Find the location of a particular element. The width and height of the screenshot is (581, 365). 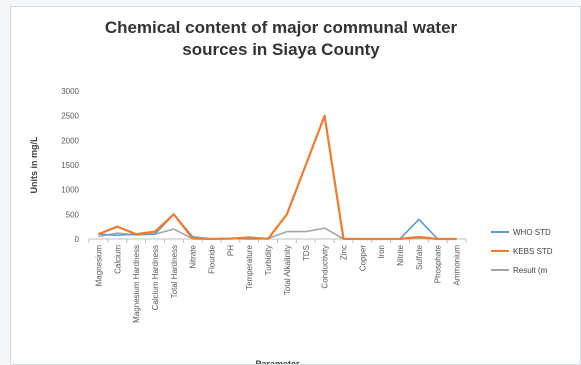

chart-title-line-2: sources in Siaya County is located at coordinates (281, 49).